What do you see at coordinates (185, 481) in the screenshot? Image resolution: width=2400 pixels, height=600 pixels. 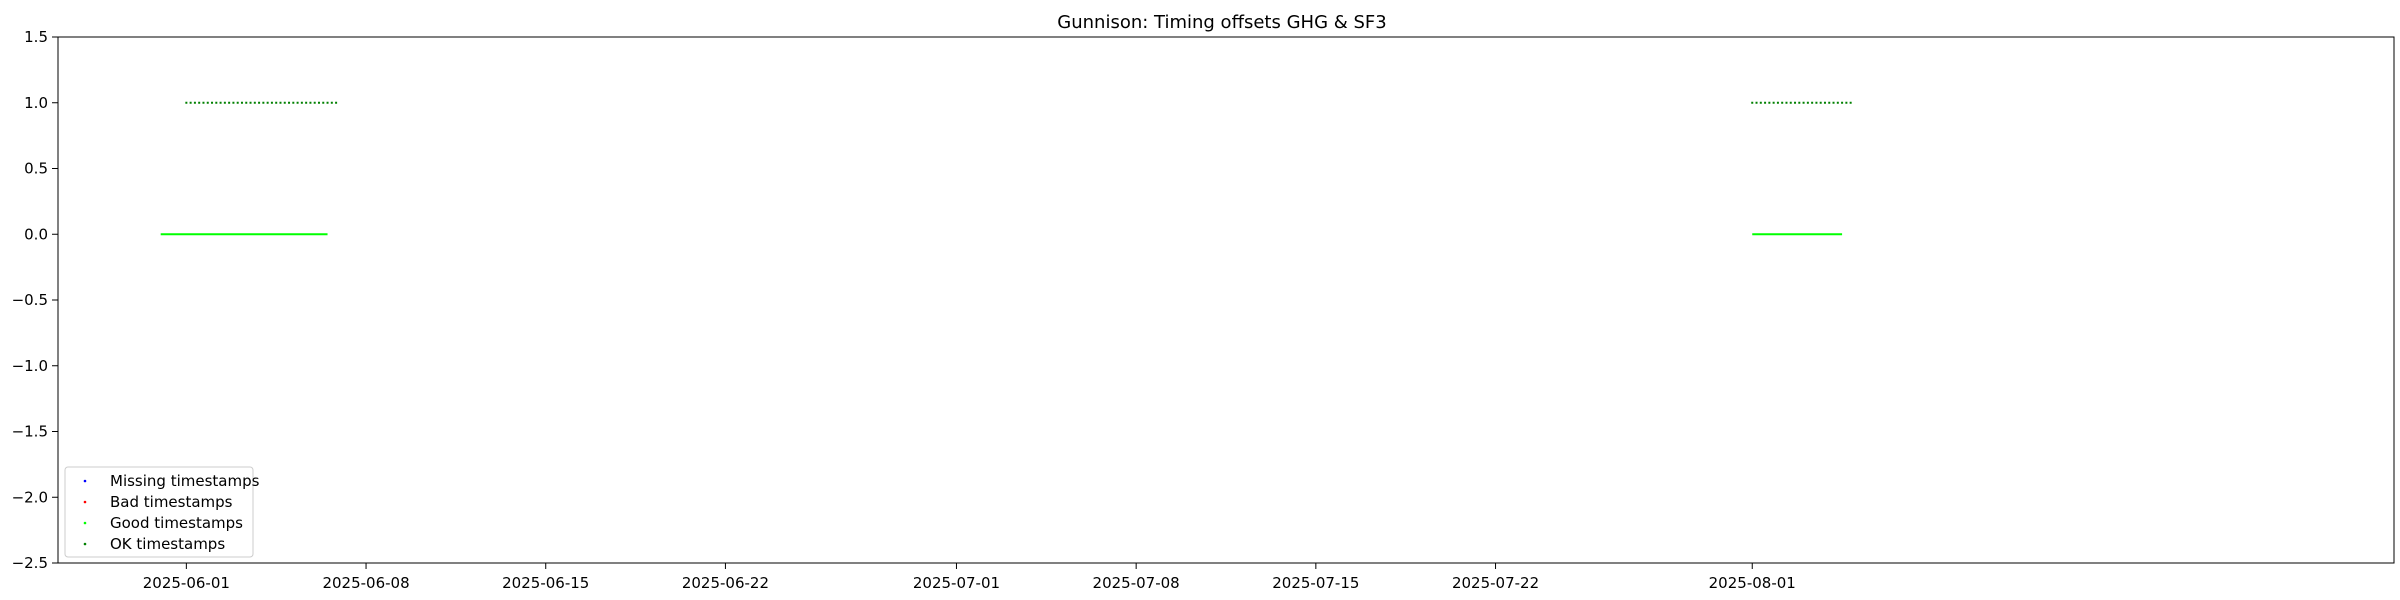 I see `legend-label: Missing timestamps` at bounding box center [185, 481].